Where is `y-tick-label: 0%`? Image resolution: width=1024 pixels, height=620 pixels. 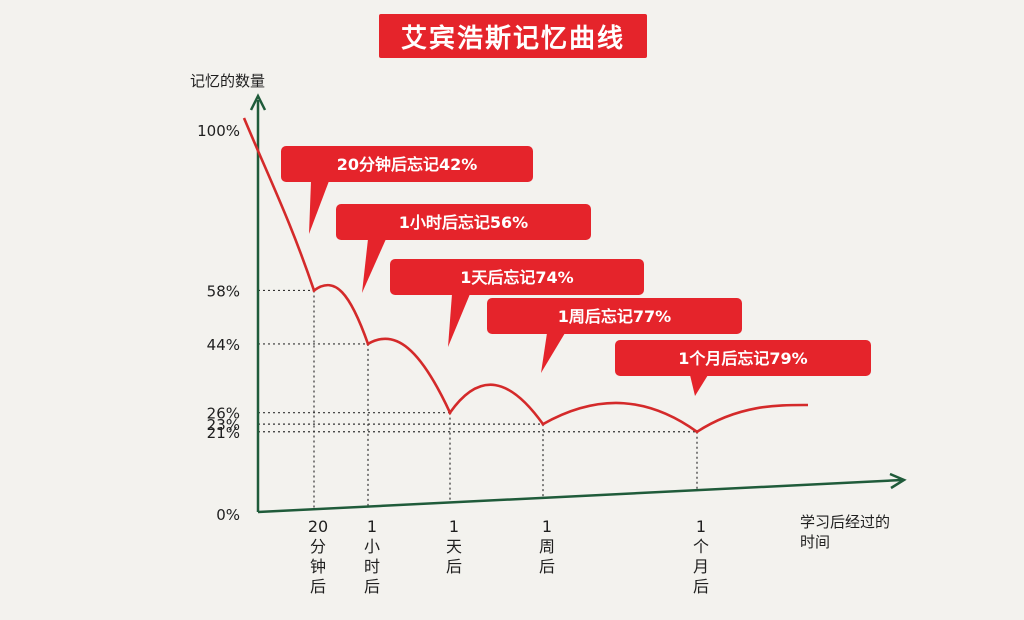 y-tick-label: 0% is located at coordinates (228, 515).